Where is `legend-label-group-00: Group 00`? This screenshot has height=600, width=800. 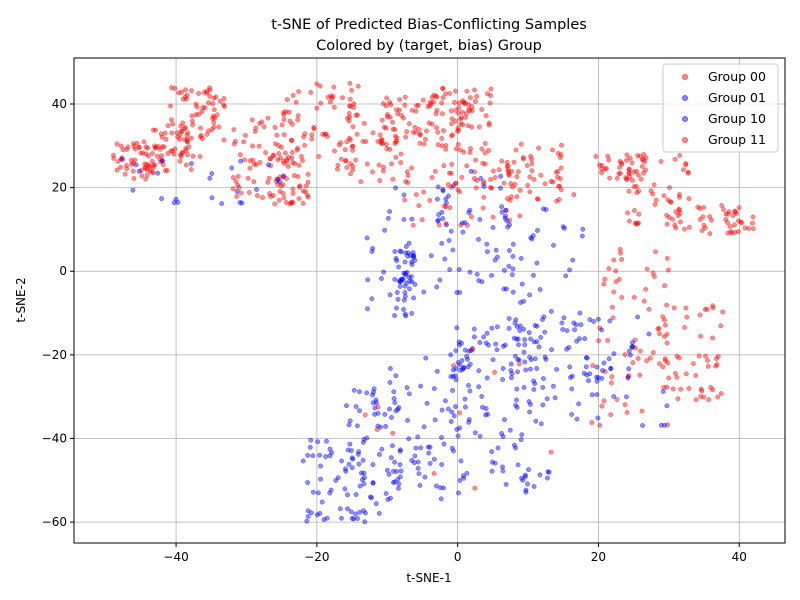 legend-label-group-00: Group 00 is located at coordinates (737, 76).